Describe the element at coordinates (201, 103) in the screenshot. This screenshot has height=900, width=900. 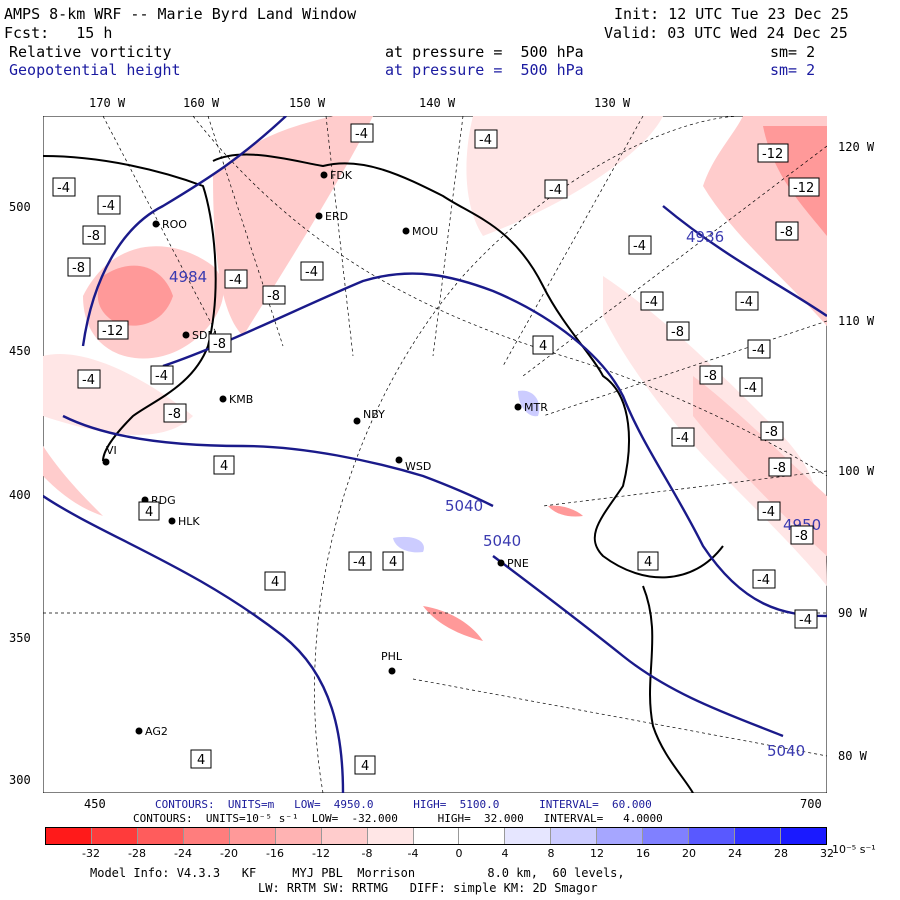
I see `lon-label-top: 160 W` at that location.